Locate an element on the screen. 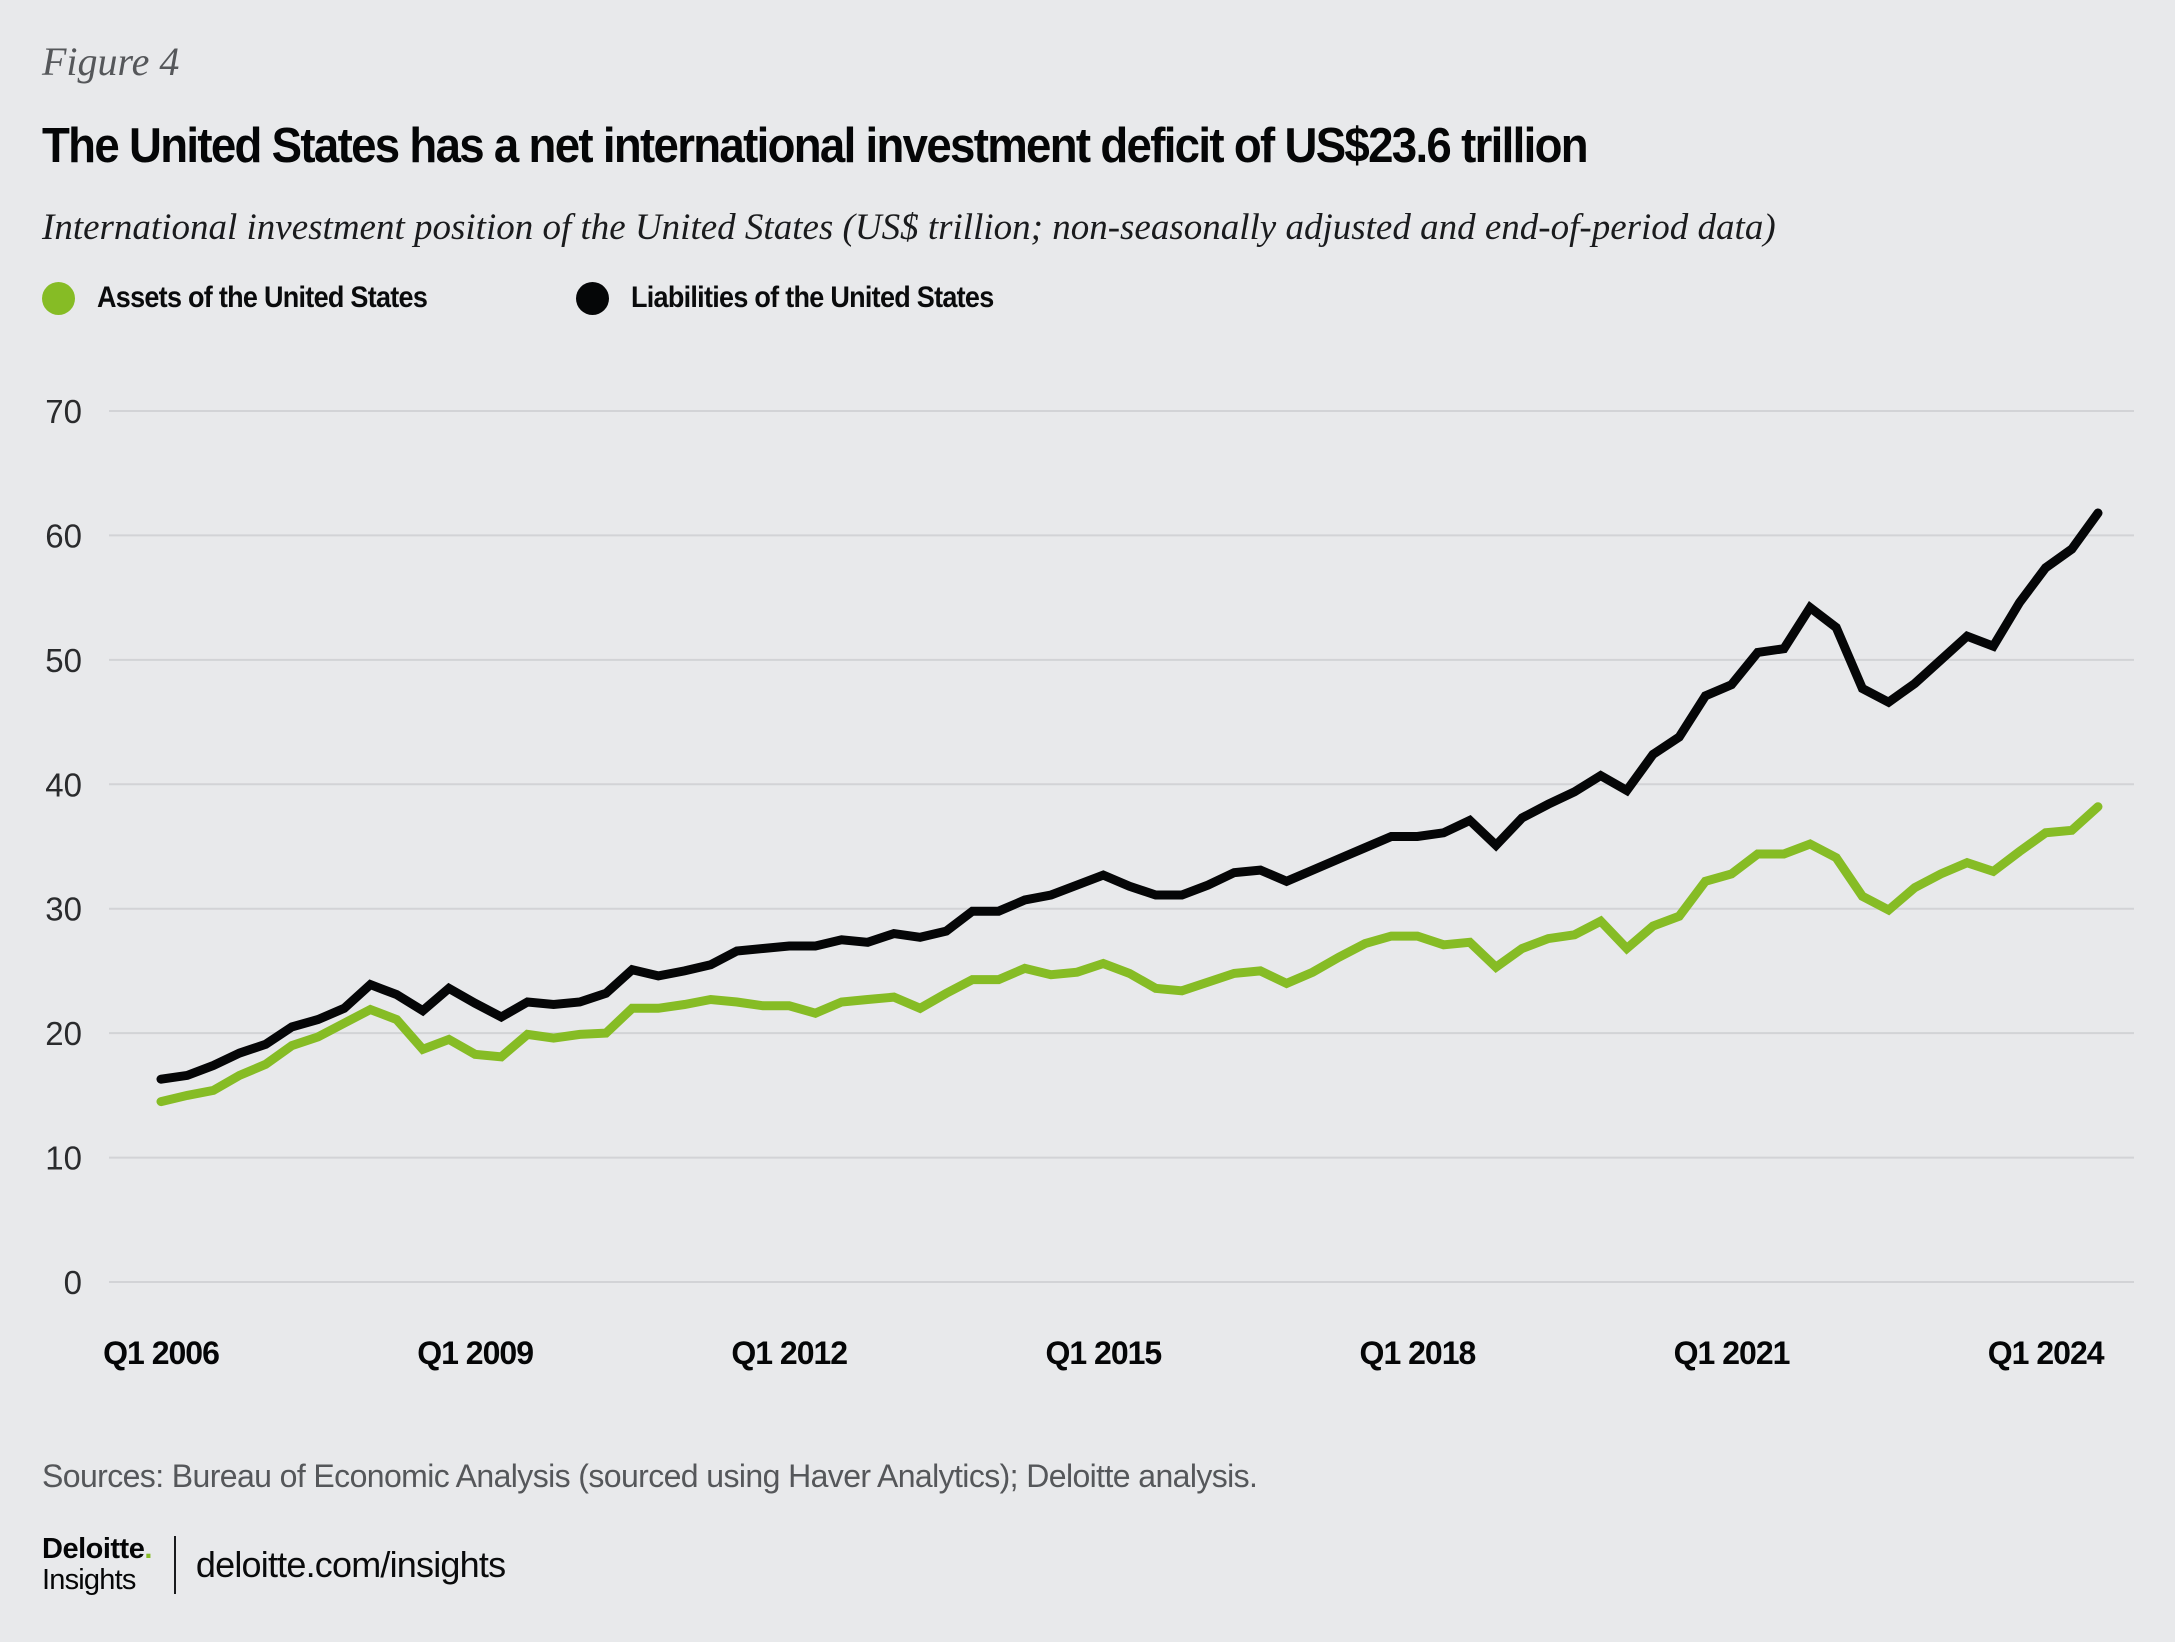 The height and width of the screenshot is (1642, 2175). deloitte-insights-logo: Deloitte. Insights is located at coordinates (97, 1565).